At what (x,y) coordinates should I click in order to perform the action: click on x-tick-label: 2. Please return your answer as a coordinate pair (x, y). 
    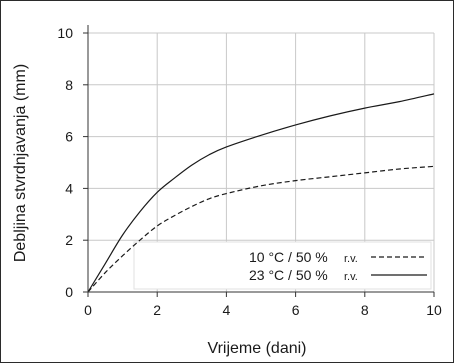
    Looking at the image, I should click on (157, 310).